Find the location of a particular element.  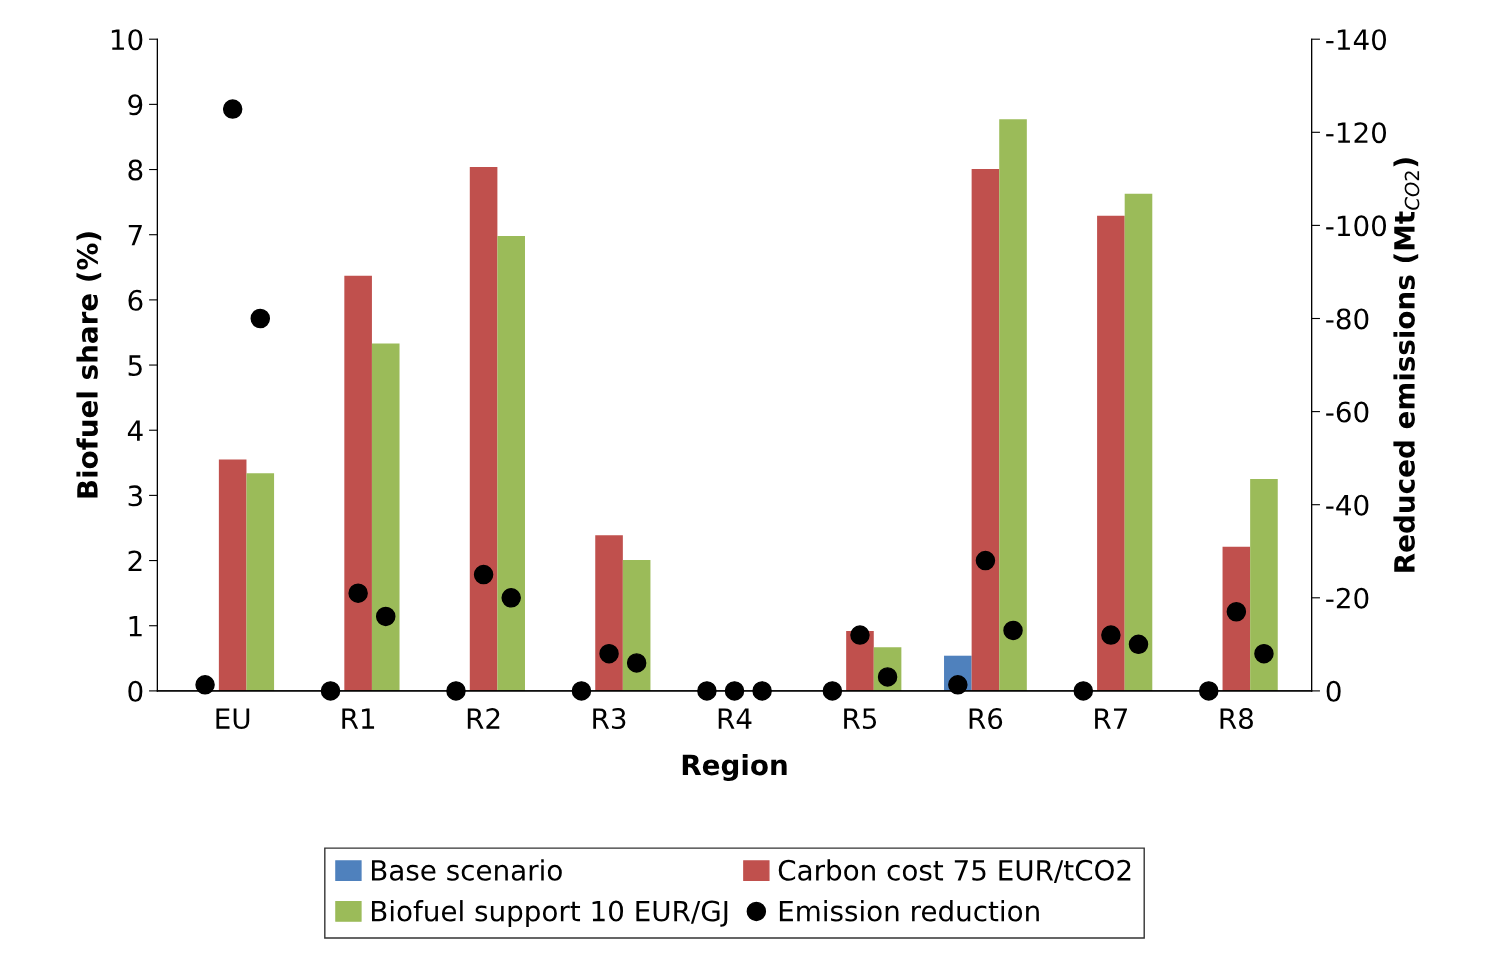

y-tick-label: 3 is located at coordinates (135, 496).